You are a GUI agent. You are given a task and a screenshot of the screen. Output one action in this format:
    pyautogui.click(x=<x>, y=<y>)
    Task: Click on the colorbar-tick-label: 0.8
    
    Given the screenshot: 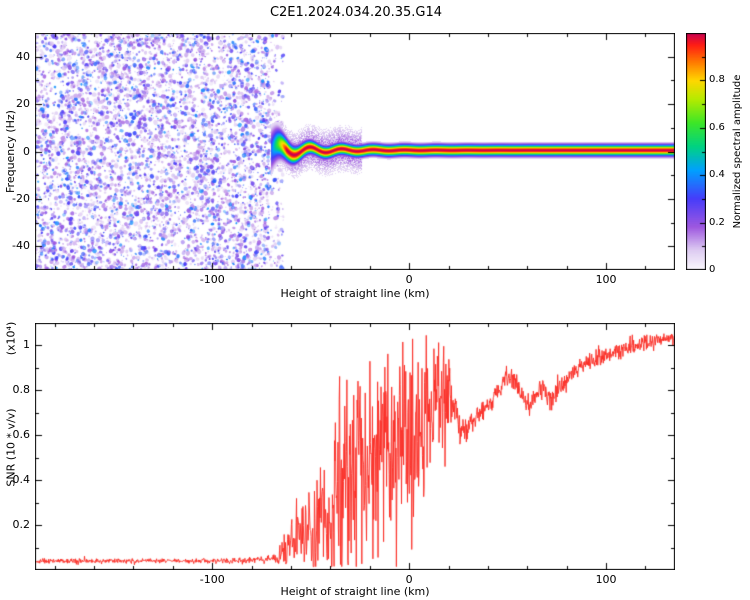 What is the action you would take?
    pyautogui.click(x=717, y=80)
    